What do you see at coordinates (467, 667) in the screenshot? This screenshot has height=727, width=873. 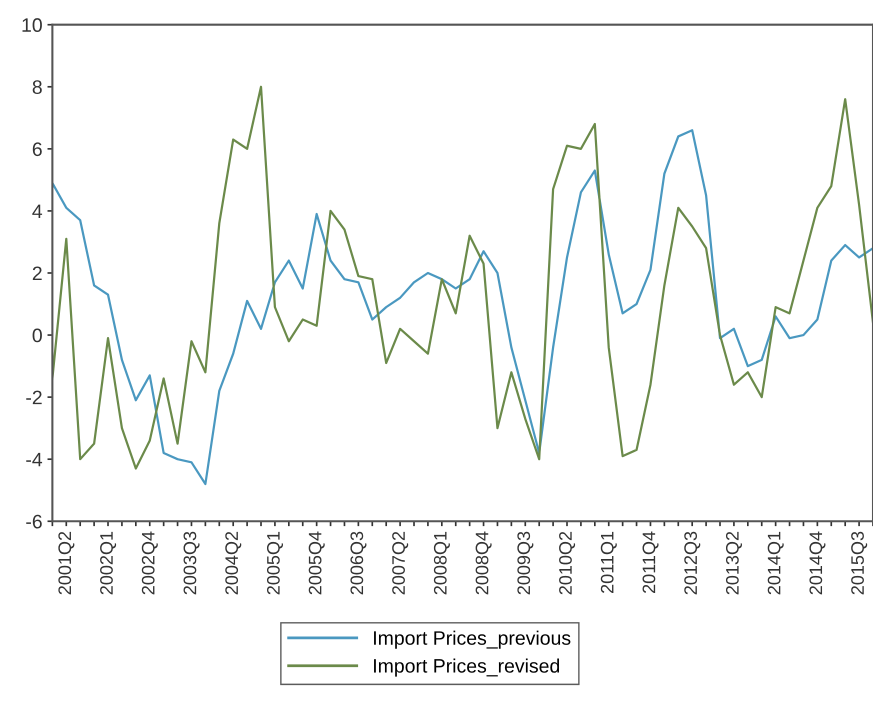 I see `legend-label: Import Prices_revised` at bounding box center [467, 667].